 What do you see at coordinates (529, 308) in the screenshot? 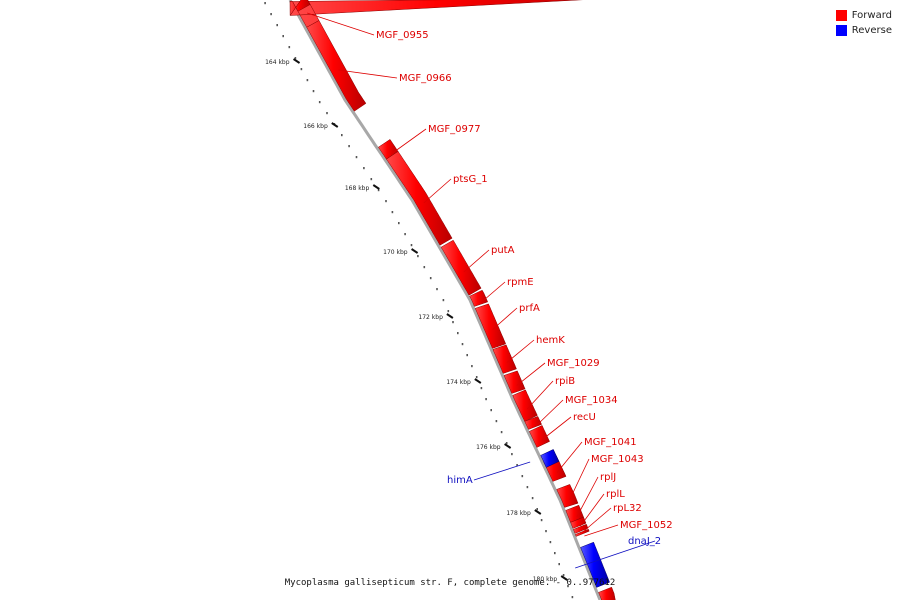
I see `feature-label: prfA` at bounding box center [529, 308].